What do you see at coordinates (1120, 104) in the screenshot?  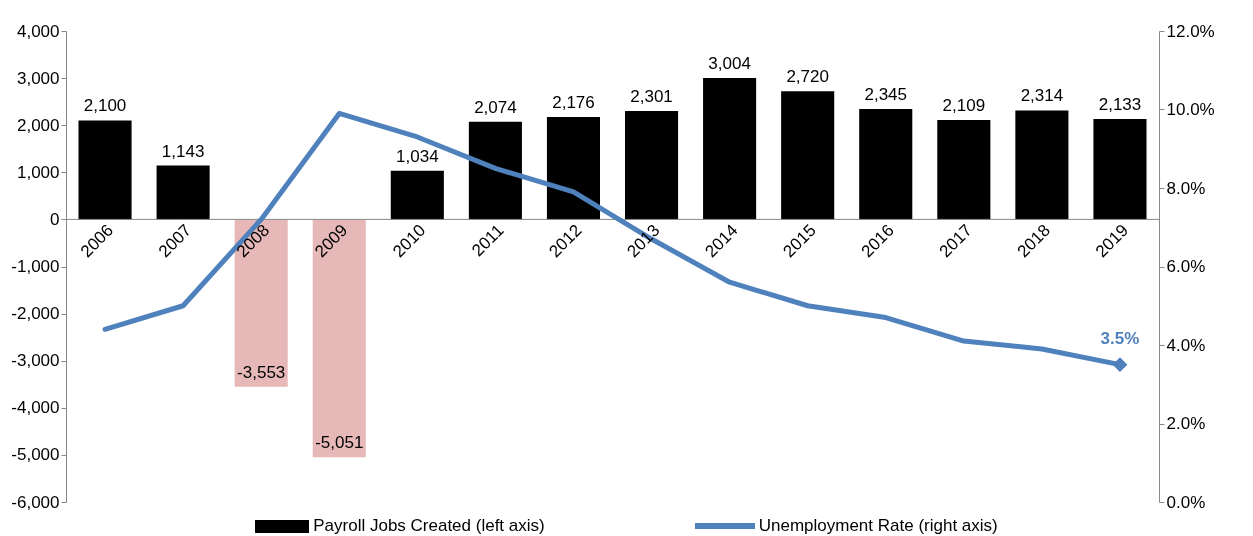 I see `data-label: 2,133` at bounding box center [1120, 104].